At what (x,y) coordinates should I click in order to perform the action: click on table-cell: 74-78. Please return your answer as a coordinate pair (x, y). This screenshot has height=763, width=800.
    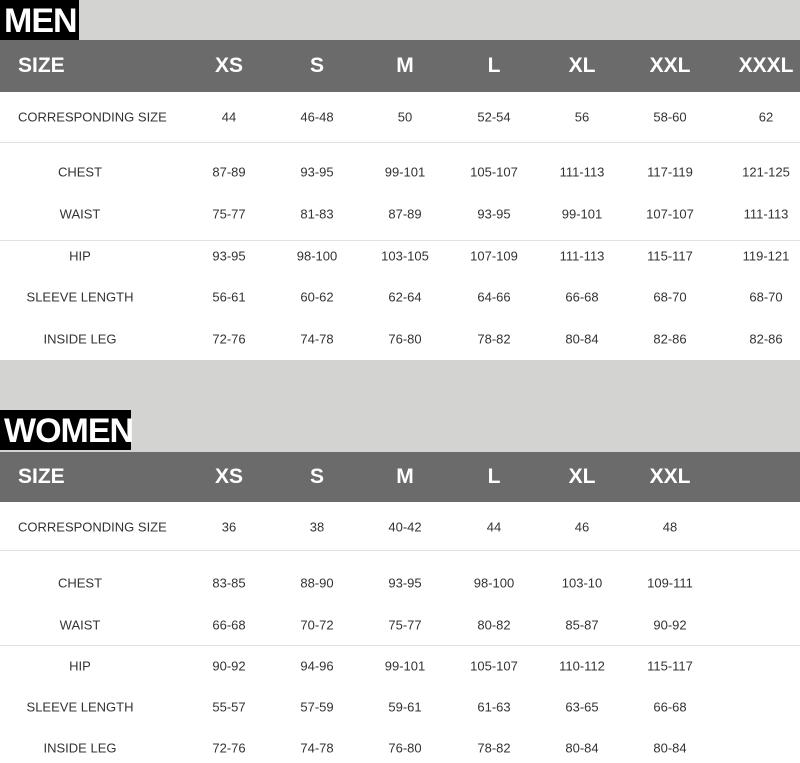
    Looking at the image, I should click on (317, 339).